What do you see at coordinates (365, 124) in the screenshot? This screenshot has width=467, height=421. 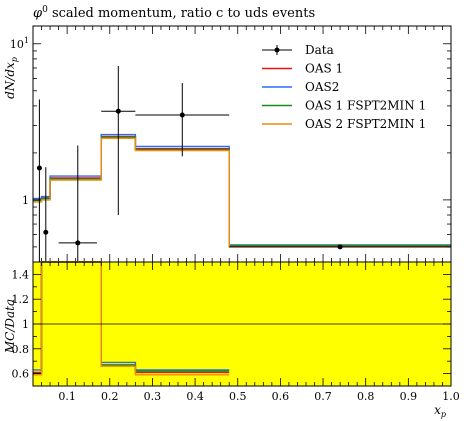 I see `legend-label: OAS 2 FSPT2MIN 1` at bounding box center [365, 124].